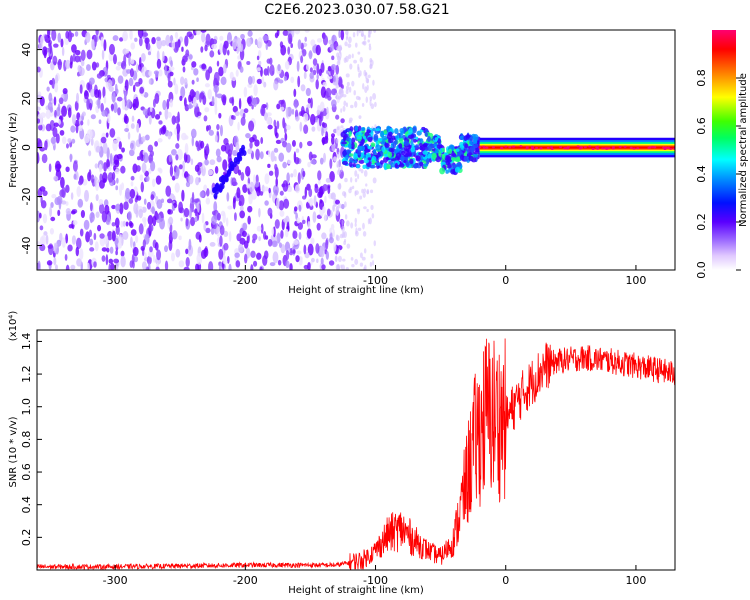 This screenshot has width=750, height=600. I want to click on bottom-y-axis: 0.2 0.4 0.6 0.8 1.0 1.2 1.4, so click(31, 439).